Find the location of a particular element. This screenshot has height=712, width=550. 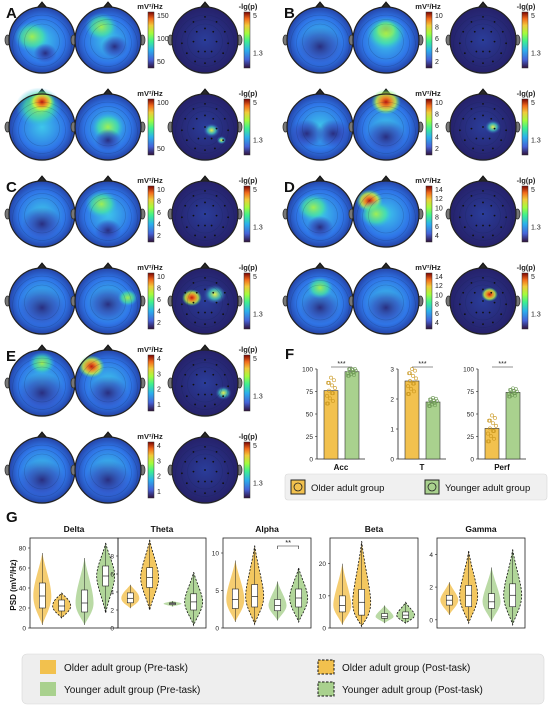

legend-swatch-older is located at coordinates (298, 487).